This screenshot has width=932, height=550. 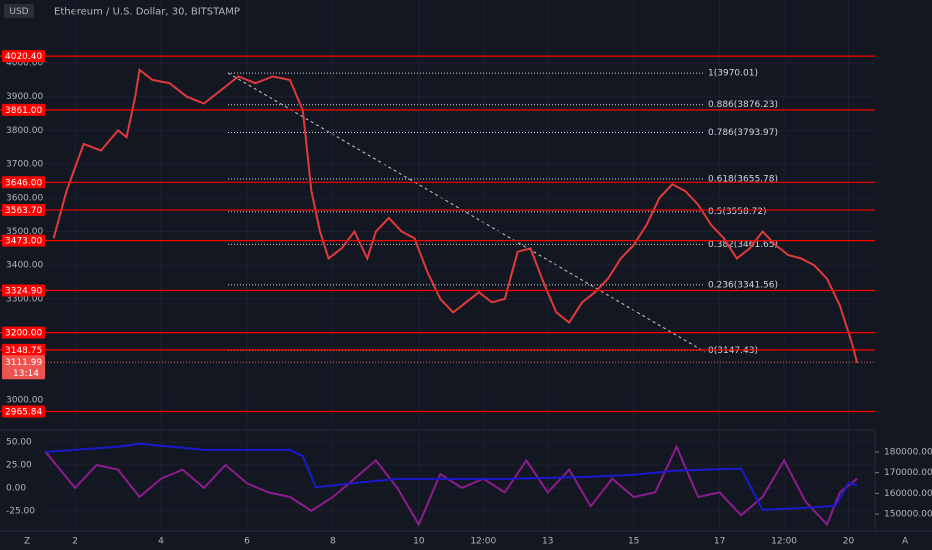 I want to click on fib-label: 0.786(3793.97), so click(x=743, y=133).